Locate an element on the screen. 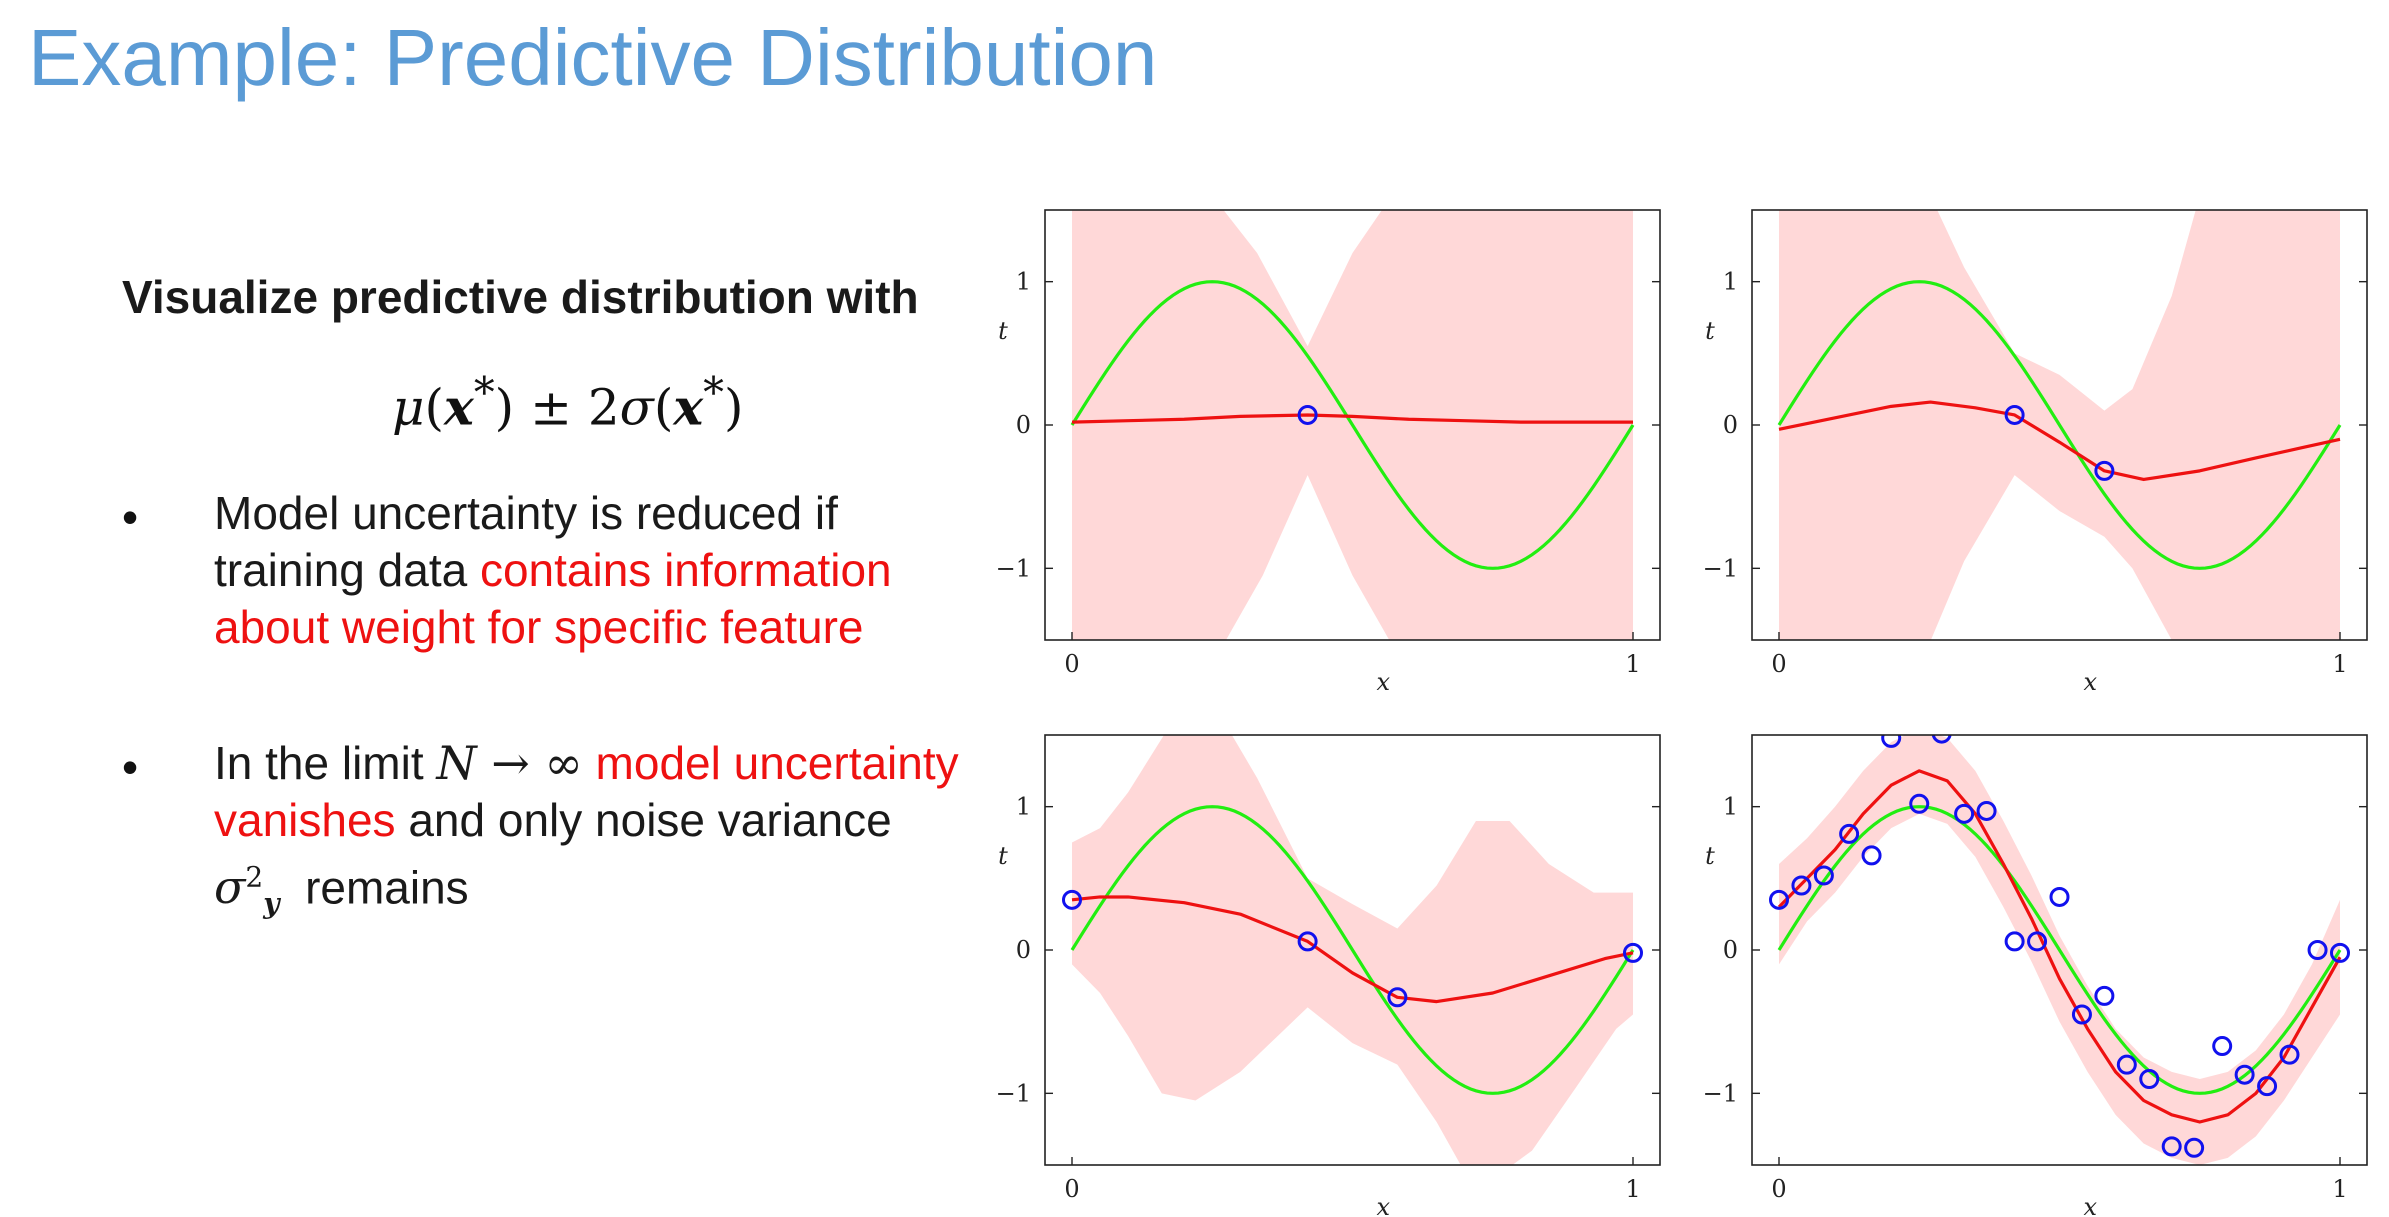 This screenshot has height=1217, width=2389. bullet-2-emphasis: model uncertainty vanishes is located at coordinates (586, 791).